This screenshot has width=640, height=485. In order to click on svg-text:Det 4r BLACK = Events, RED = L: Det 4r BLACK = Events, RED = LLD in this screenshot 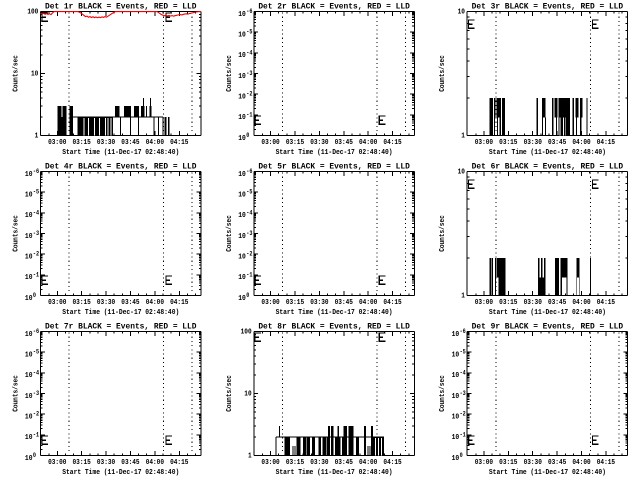, I will do `click(121, 166)`.